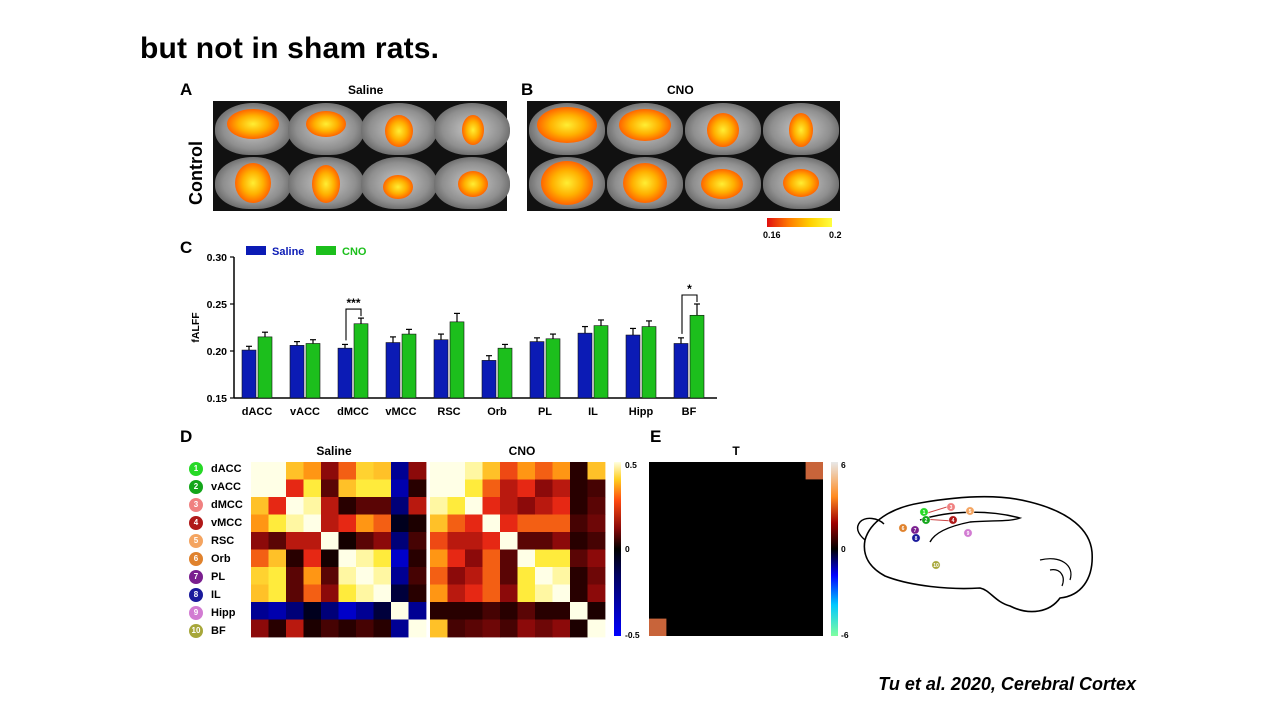  I want to click on significance-bracket, so click(353, 324).